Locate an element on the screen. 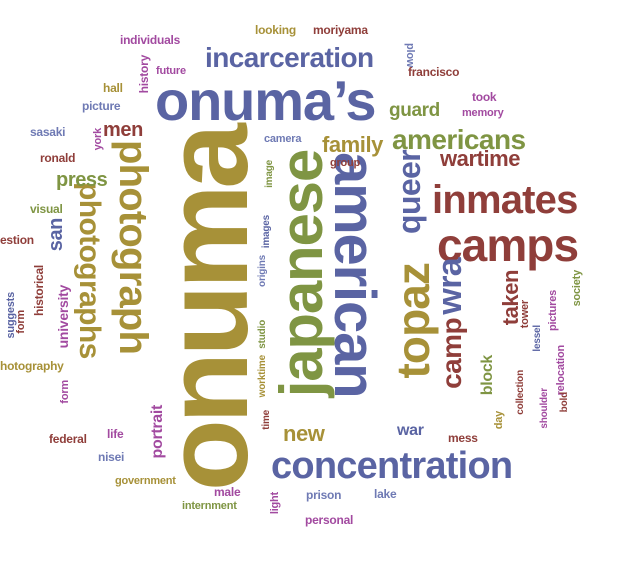 The image size is (636, 569). word-press: press is located at coordinates (82, 180).